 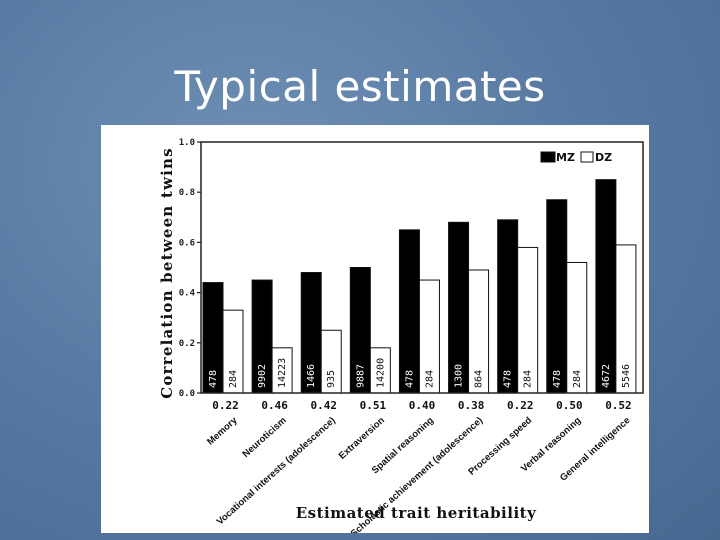 What do you see at coordinates (606, 376) in the screenshot?
I see `sample-size-label: 4672` at bounding box center [606, 376].